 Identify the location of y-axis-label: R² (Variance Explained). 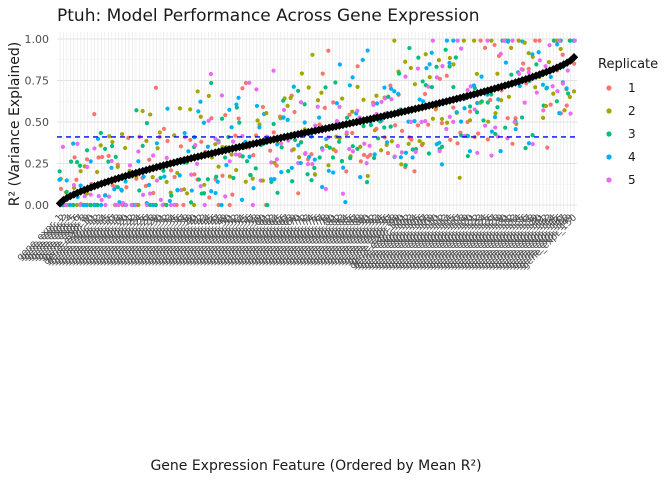
(15, 124).